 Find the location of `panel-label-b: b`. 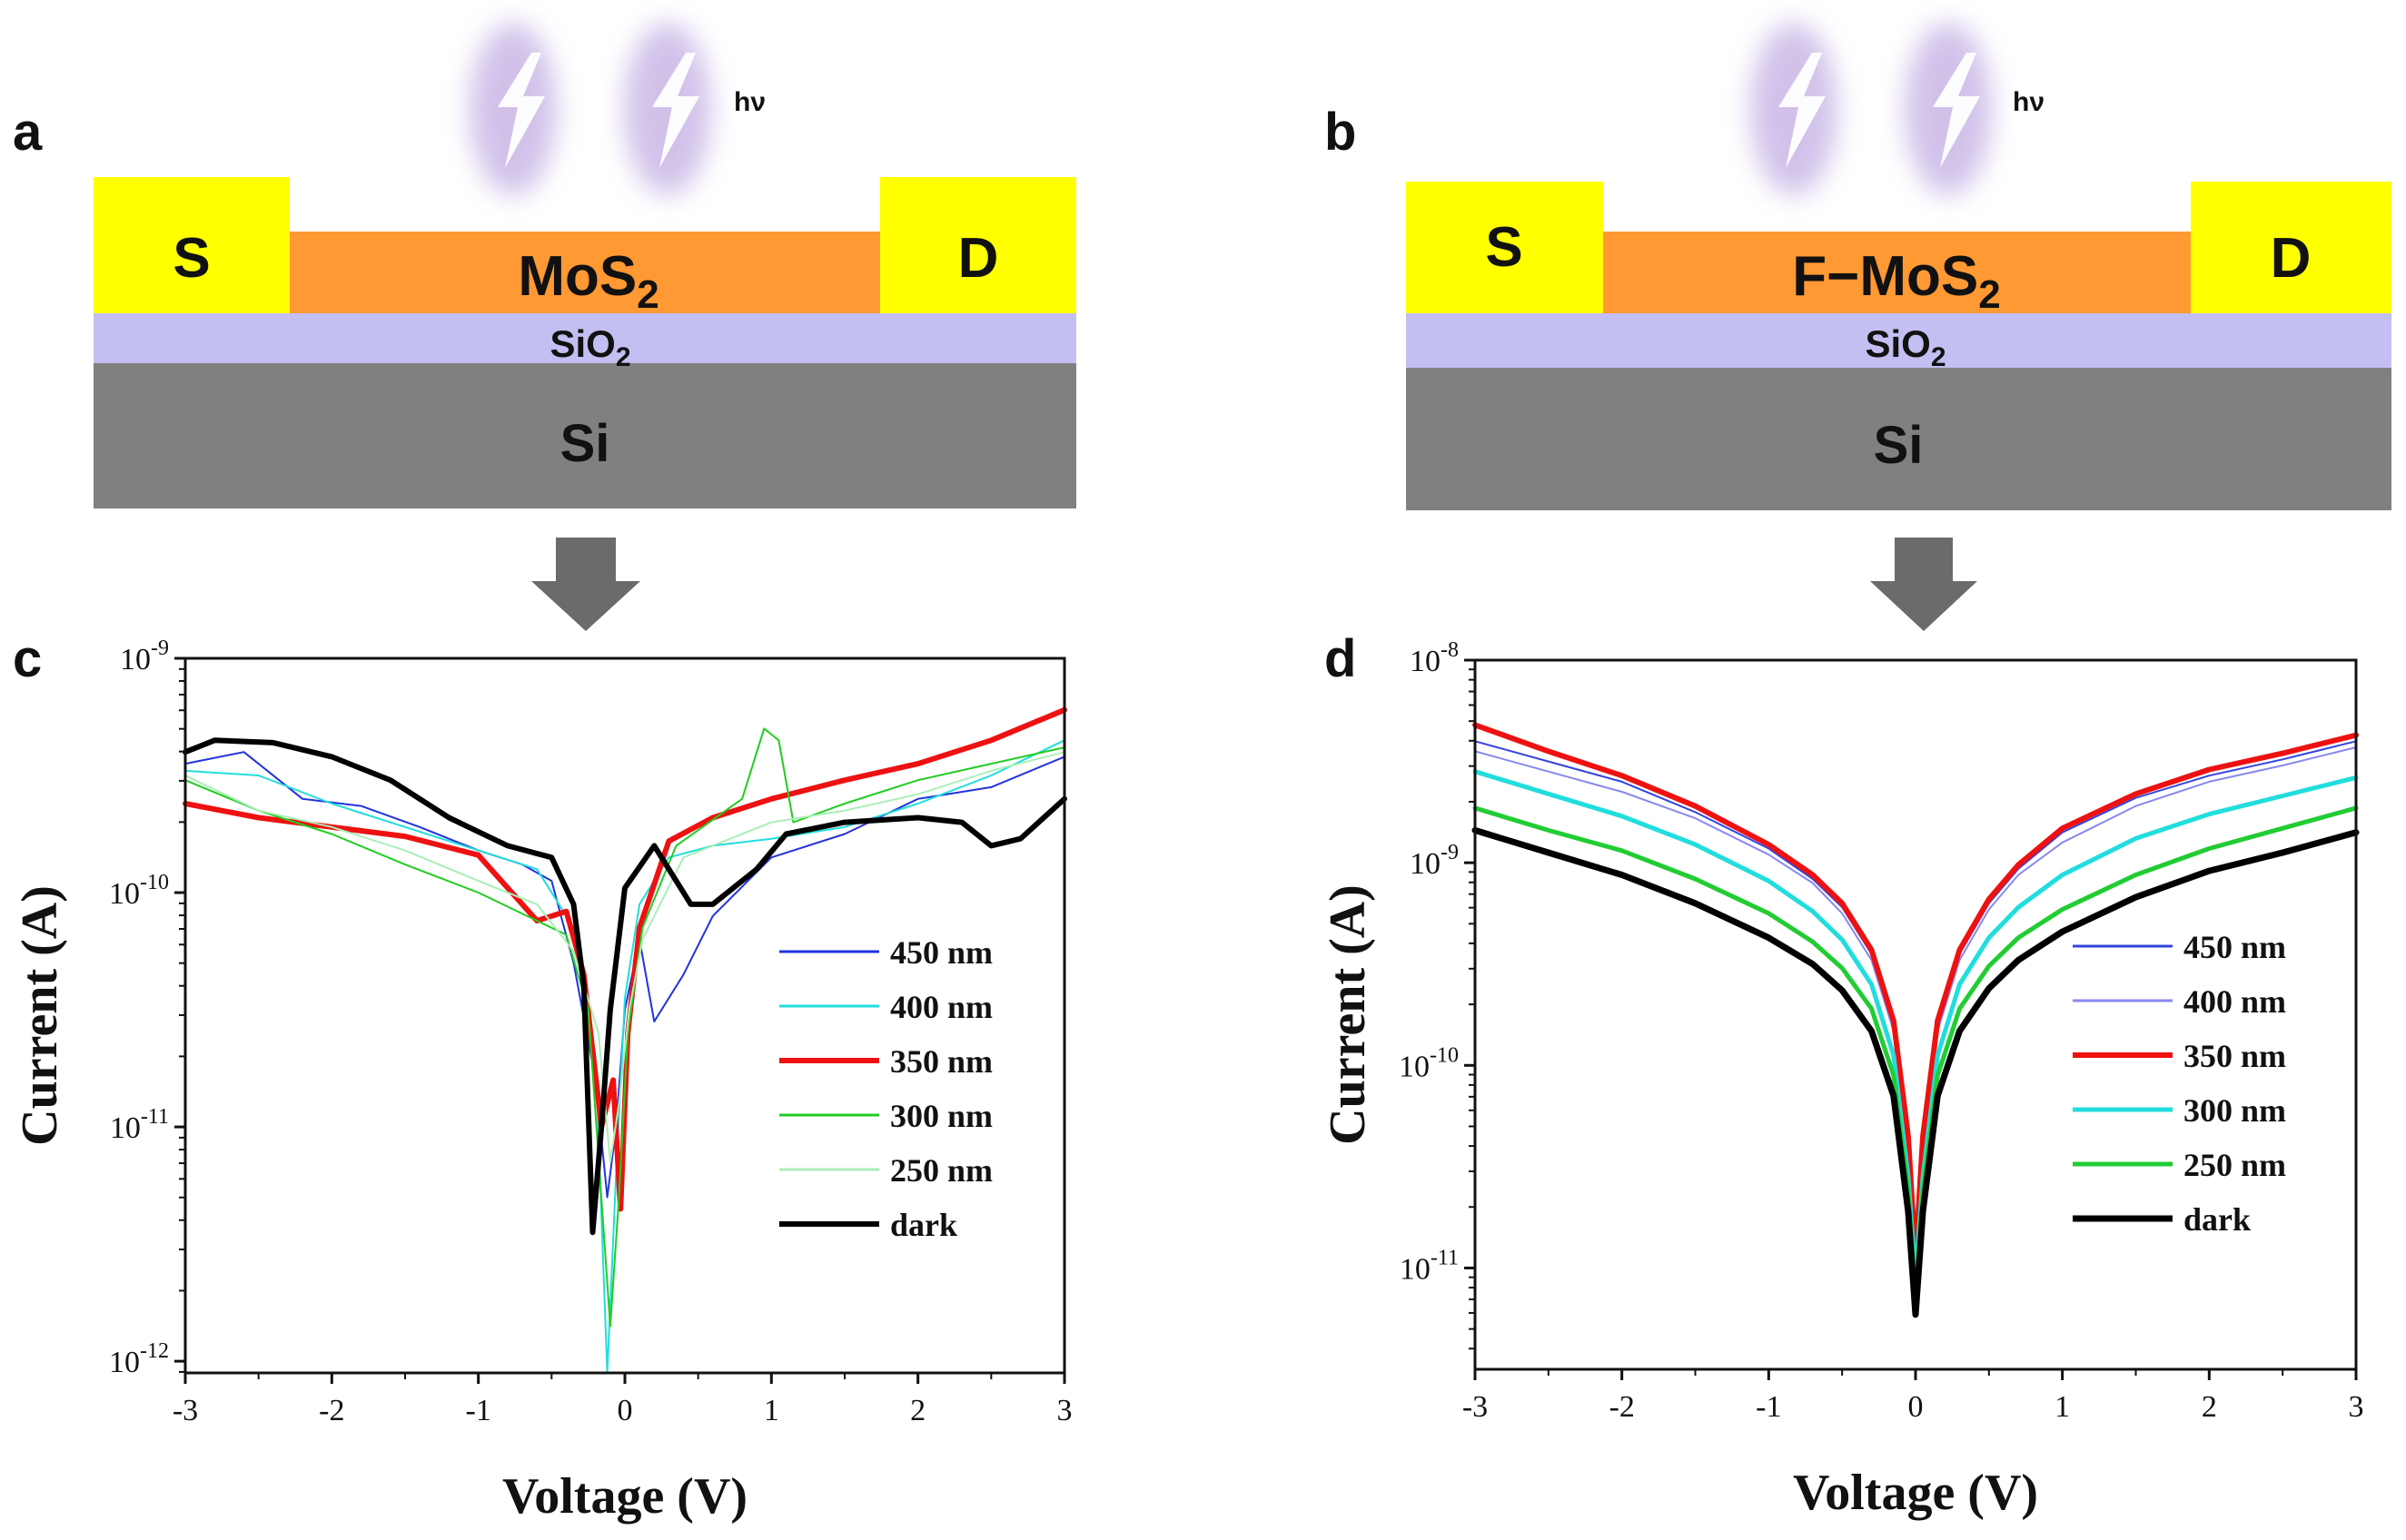

panel-label-b: b is located at coordinates (1340, 132).